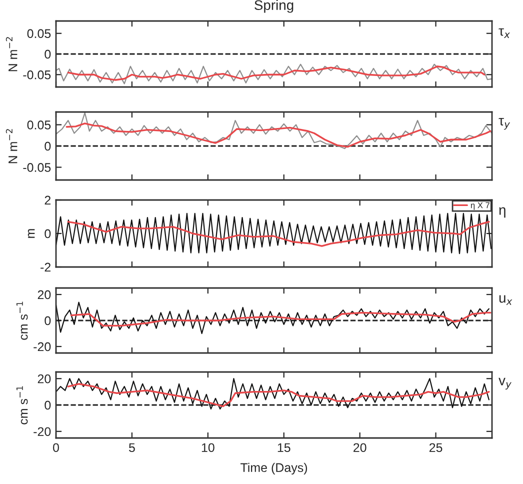 The height and width of the screenshot is (484, 523). I want to click on text: τ$_{x}$, so click(504, 33).